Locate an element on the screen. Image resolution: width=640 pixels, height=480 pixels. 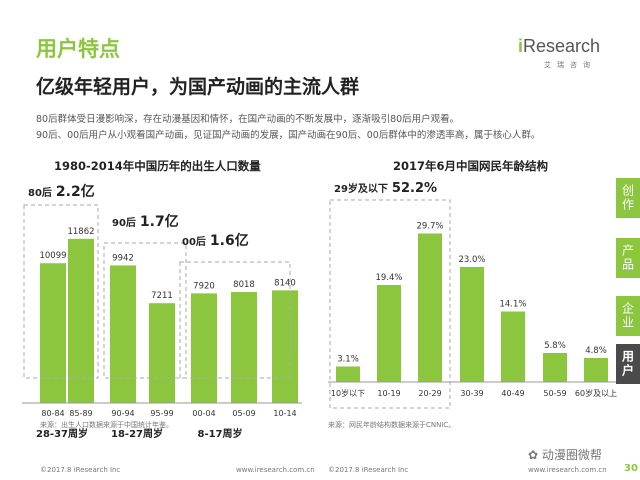
bar-value-label: 4.8% is located at coordinates (596, 351).